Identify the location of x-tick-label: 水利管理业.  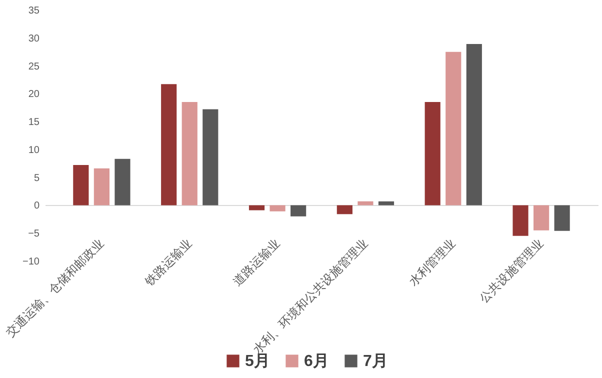
(432, 262).